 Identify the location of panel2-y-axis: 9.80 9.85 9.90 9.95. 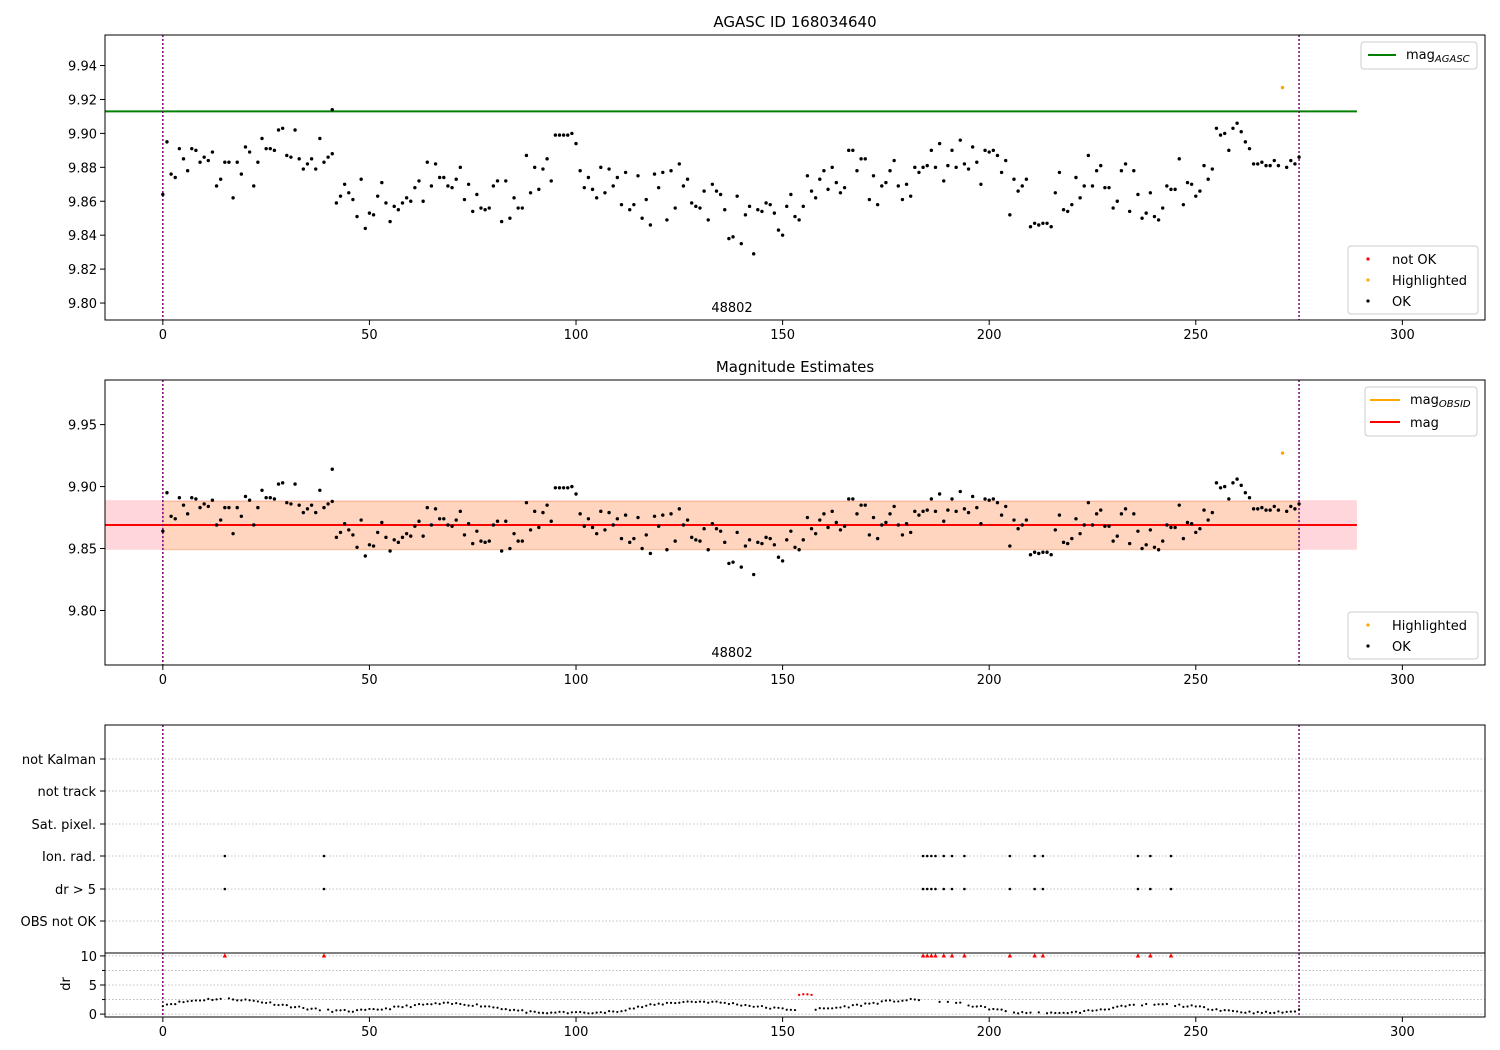
(86, 519).